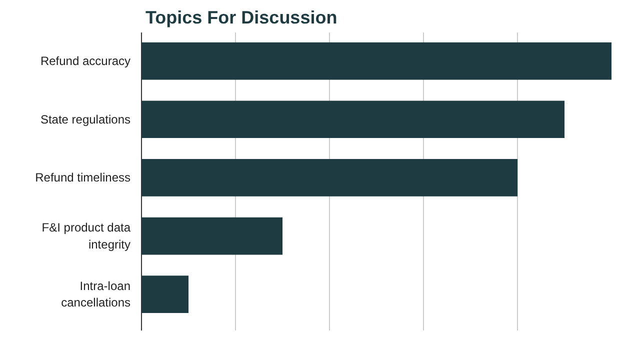 This screenshot has height=339, width=628. What do you see at coordinates (85, 119) in the screenshot?
I see `y-tick-label: State regulations` at bounding box center [85, 119].